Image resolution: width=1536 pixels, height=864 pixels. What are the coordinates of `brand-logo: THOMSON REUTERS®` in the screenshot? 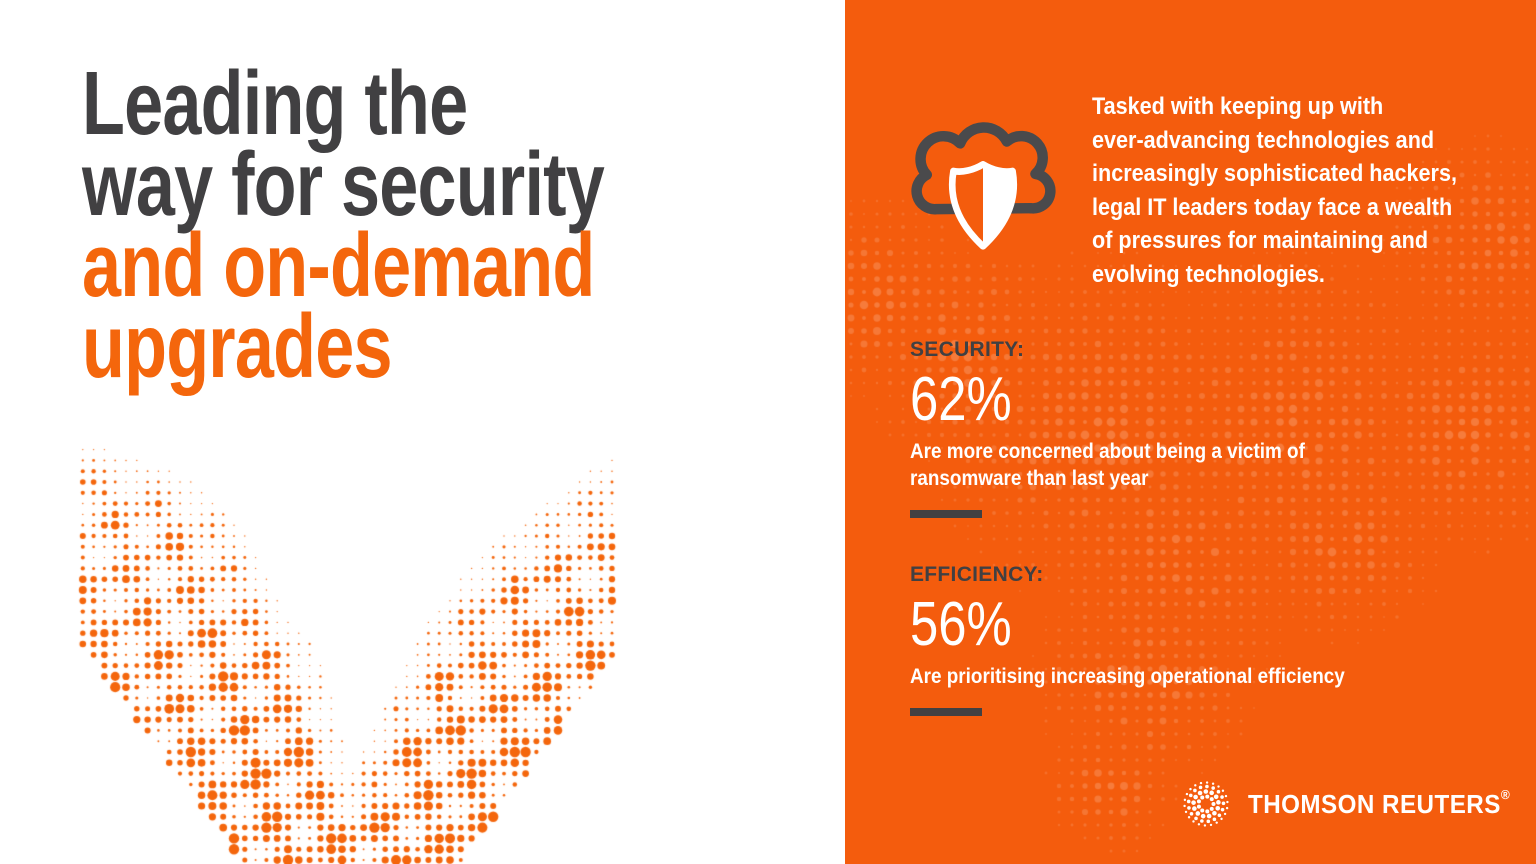 It's located at (1356, 804).